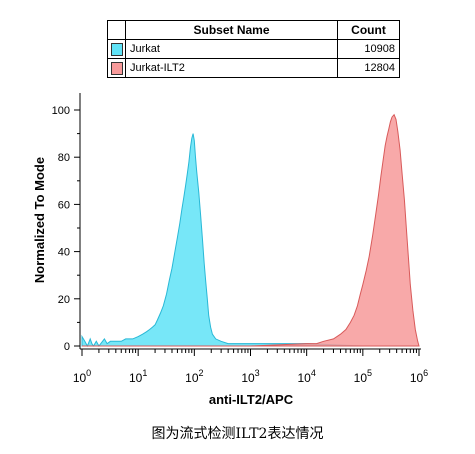 The height and width of the screenshot is (454, 475). Describe the element at coordinates (39, 220) in the screenshot. I see `y-axis-title: Normalized To Mode` at that location.